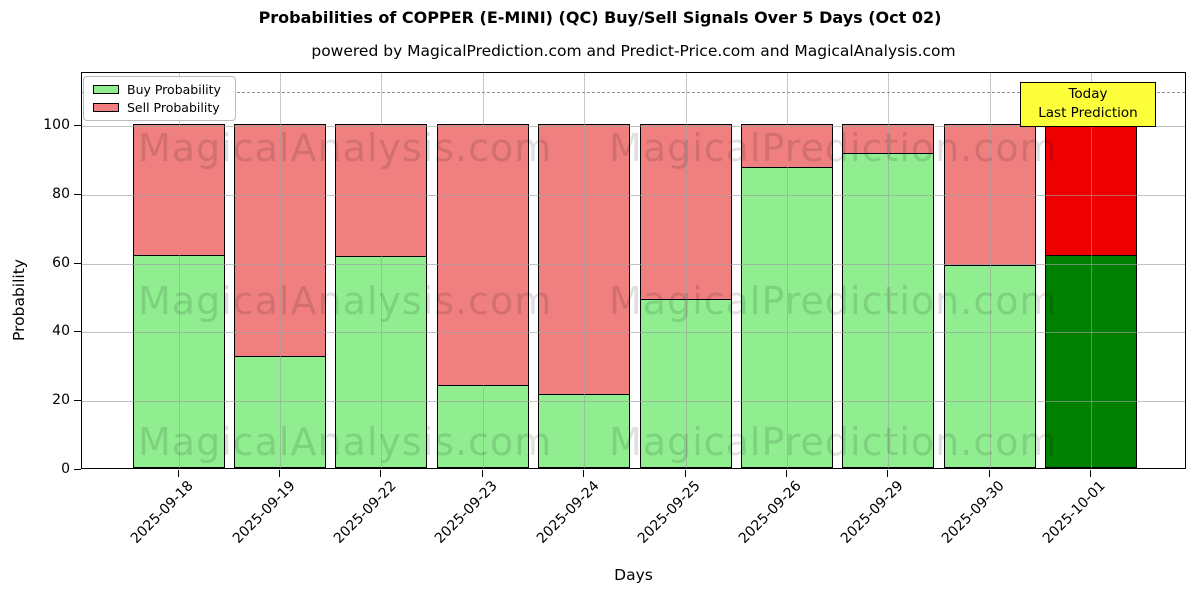 The height and width of the screenshot is (600, 1200). What do you see at coordinates (65, 469) in the screenshot?
I see `y-tick-label: 0` at bounding box center [65, 469].